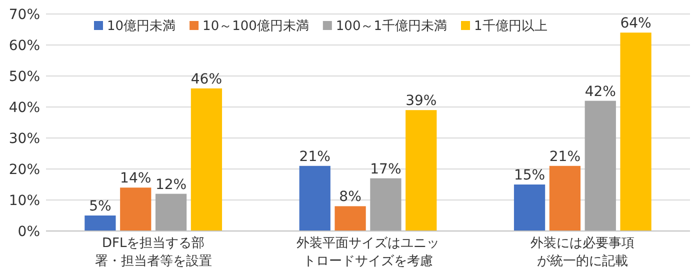  I want to click on legend-label: 100～1千億円未満, so click(391, 26).